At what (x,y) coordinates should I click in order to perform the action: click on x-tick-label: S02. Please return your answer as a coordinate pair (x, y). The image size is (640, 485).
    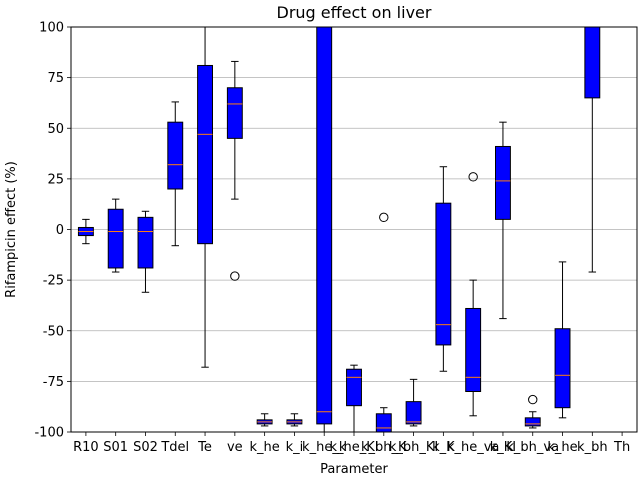
    Looking at the image, I should click on (145, 447).